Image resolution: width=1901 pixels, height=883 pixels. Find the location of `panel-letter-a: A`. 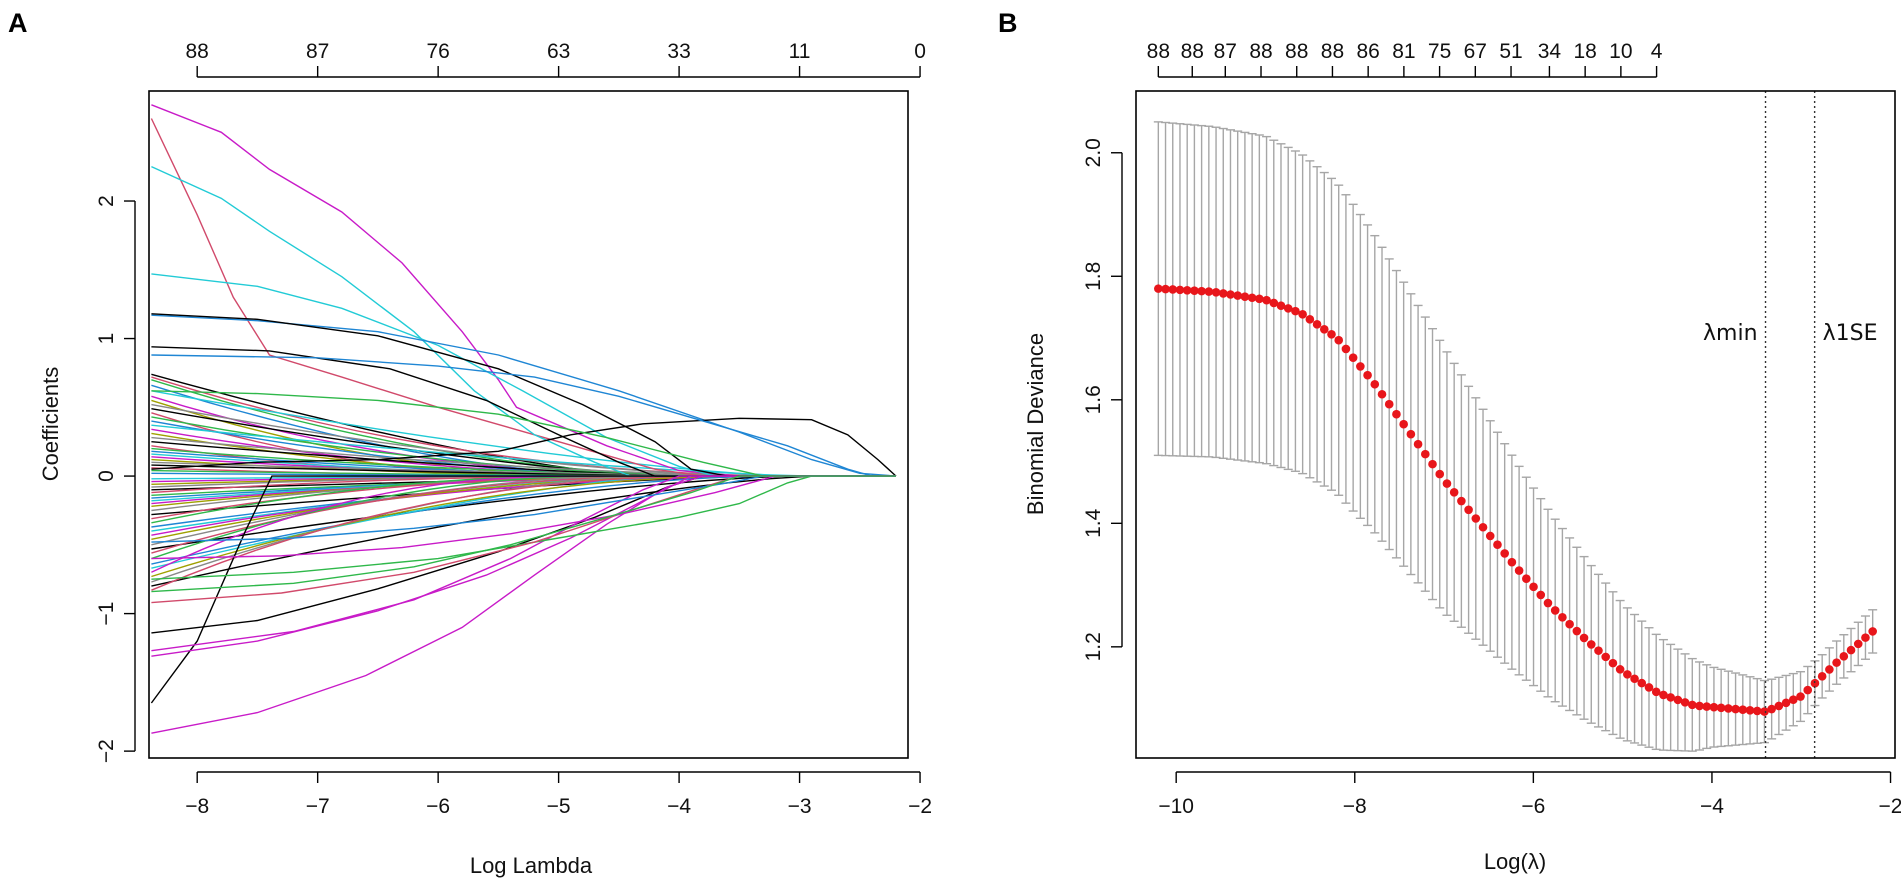

panel-letter-a: A is located at coordinates (18, 23).